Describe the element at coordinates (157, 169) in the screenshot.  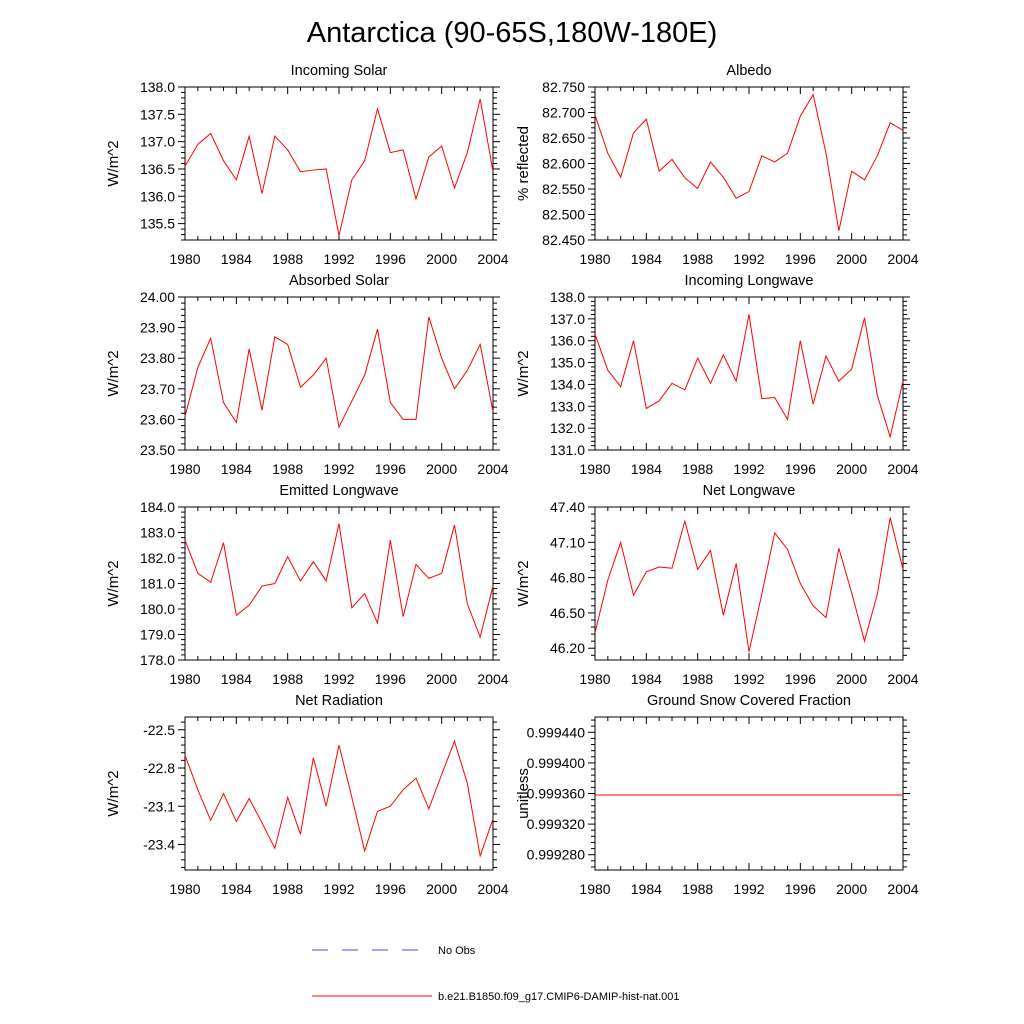
I see `y-tick-label: 136.5` at that location.